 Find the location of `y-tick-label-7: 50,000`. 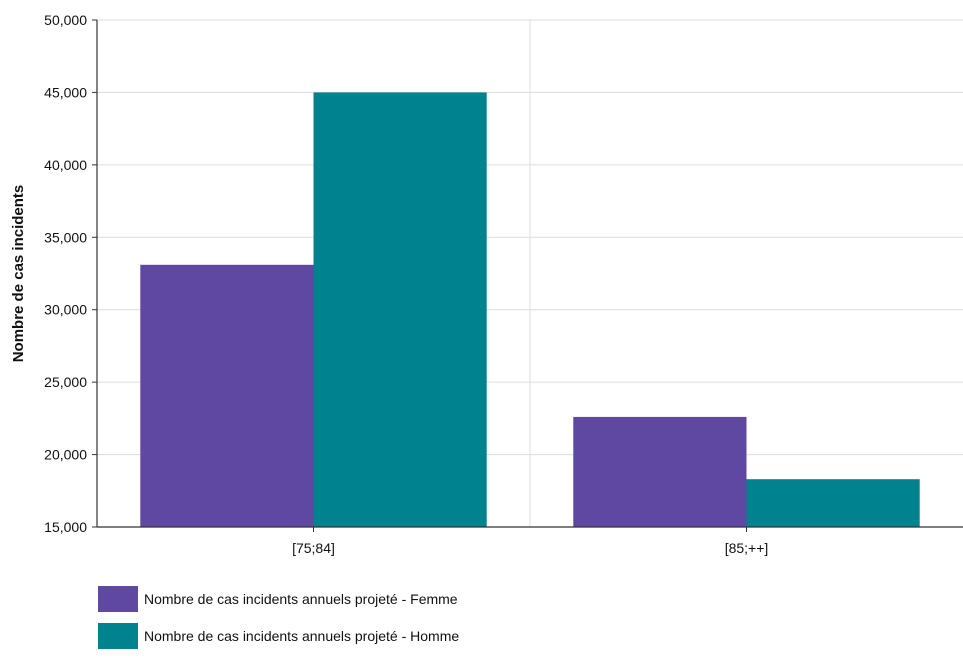

y-tick-label-7: 50,000 is located at coordinates (65, 20).